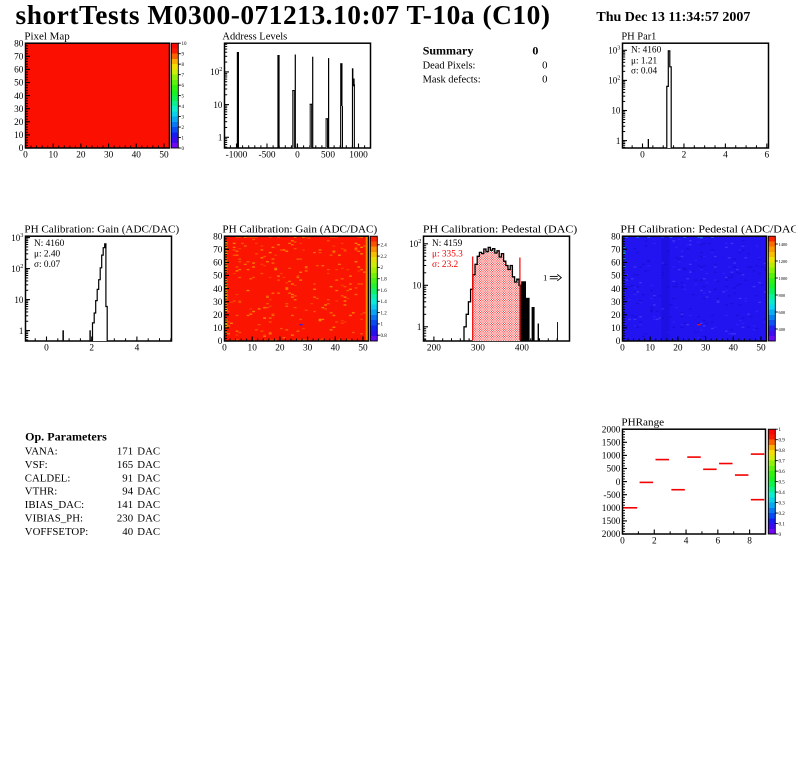 This screenshot has height=772, width=796. I want to click on svg-text: Op. Parameters, so click(66, 436).